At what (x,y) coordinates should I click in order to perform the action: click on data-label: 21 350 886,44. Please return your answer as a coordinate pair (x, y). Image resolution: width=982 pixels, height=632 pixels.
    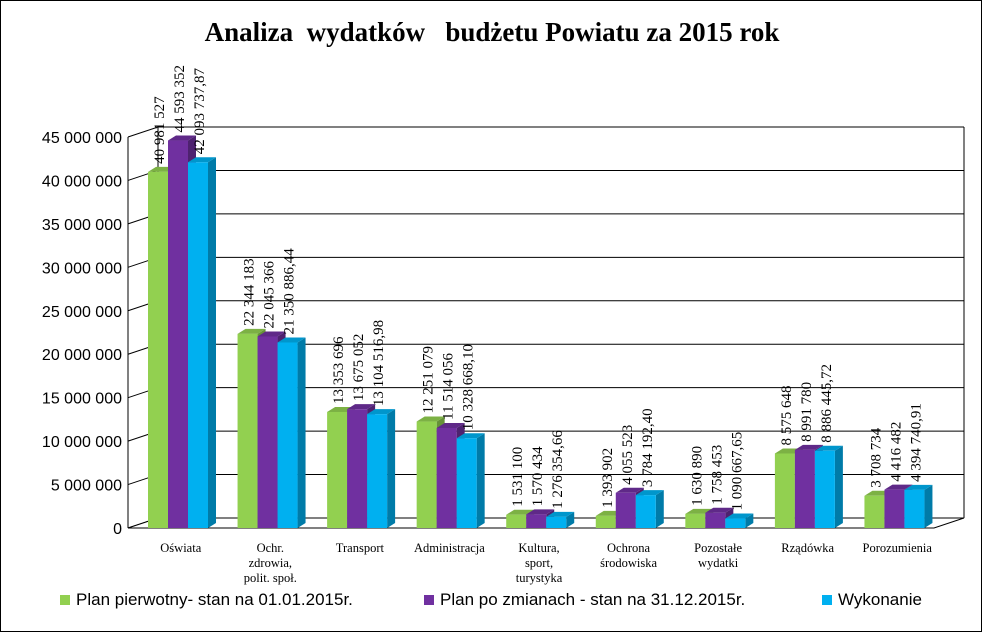
    Looking at the image, I should click on (290, 291).